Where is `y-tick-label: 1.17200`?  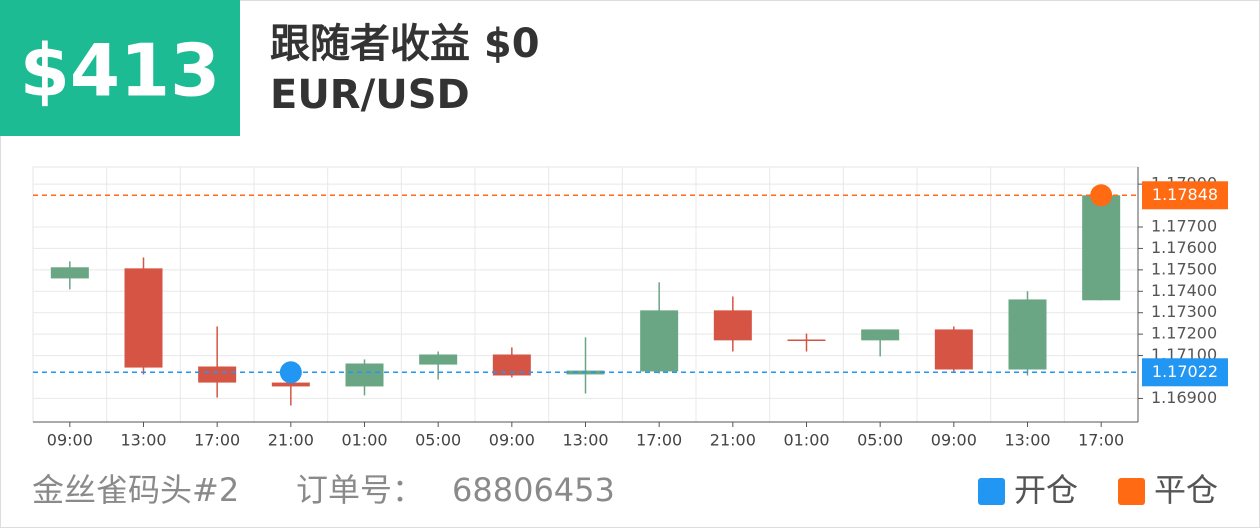 y-tick-label: 1.17200 is located at coordinates (1184, 333).